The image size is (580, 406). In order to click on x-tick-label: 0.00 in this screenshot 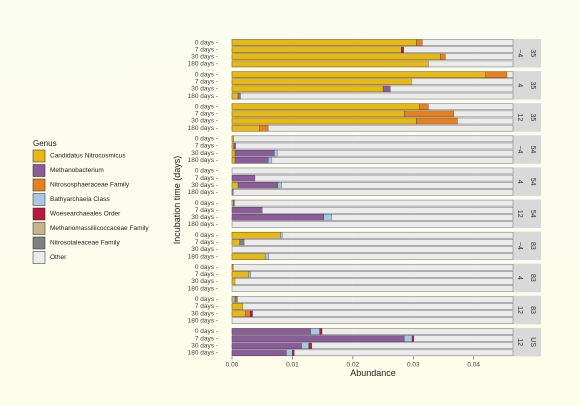, I will do `click(232, 364)`.